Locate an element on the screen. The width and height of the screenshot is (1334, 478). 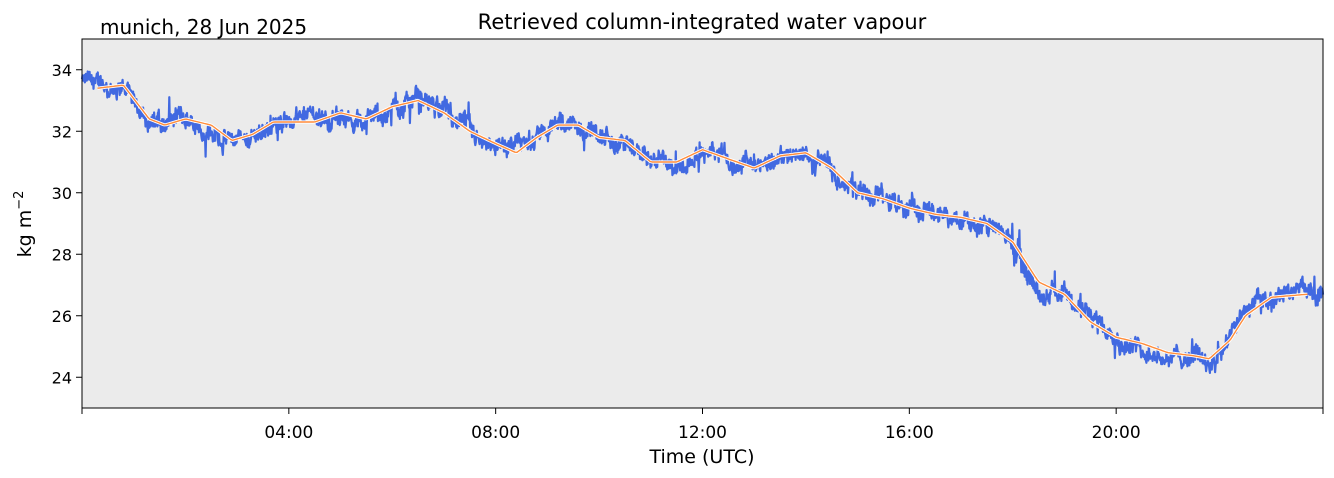
chart-subtitle: munich, 28 Jun 2025 is located at coordinates (203, 27).